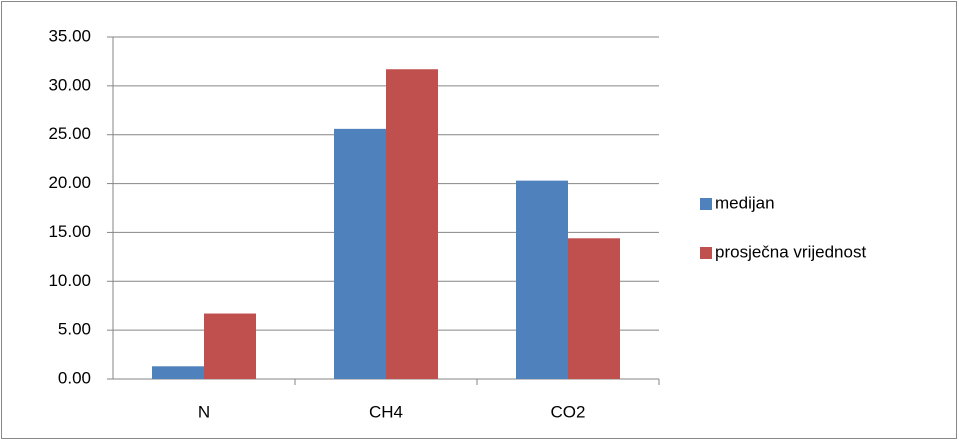  What do you see at coordinates (69, 280) in the screenshot?
I see `y-tick-label: 10.00` at bounding box center [69, 280].